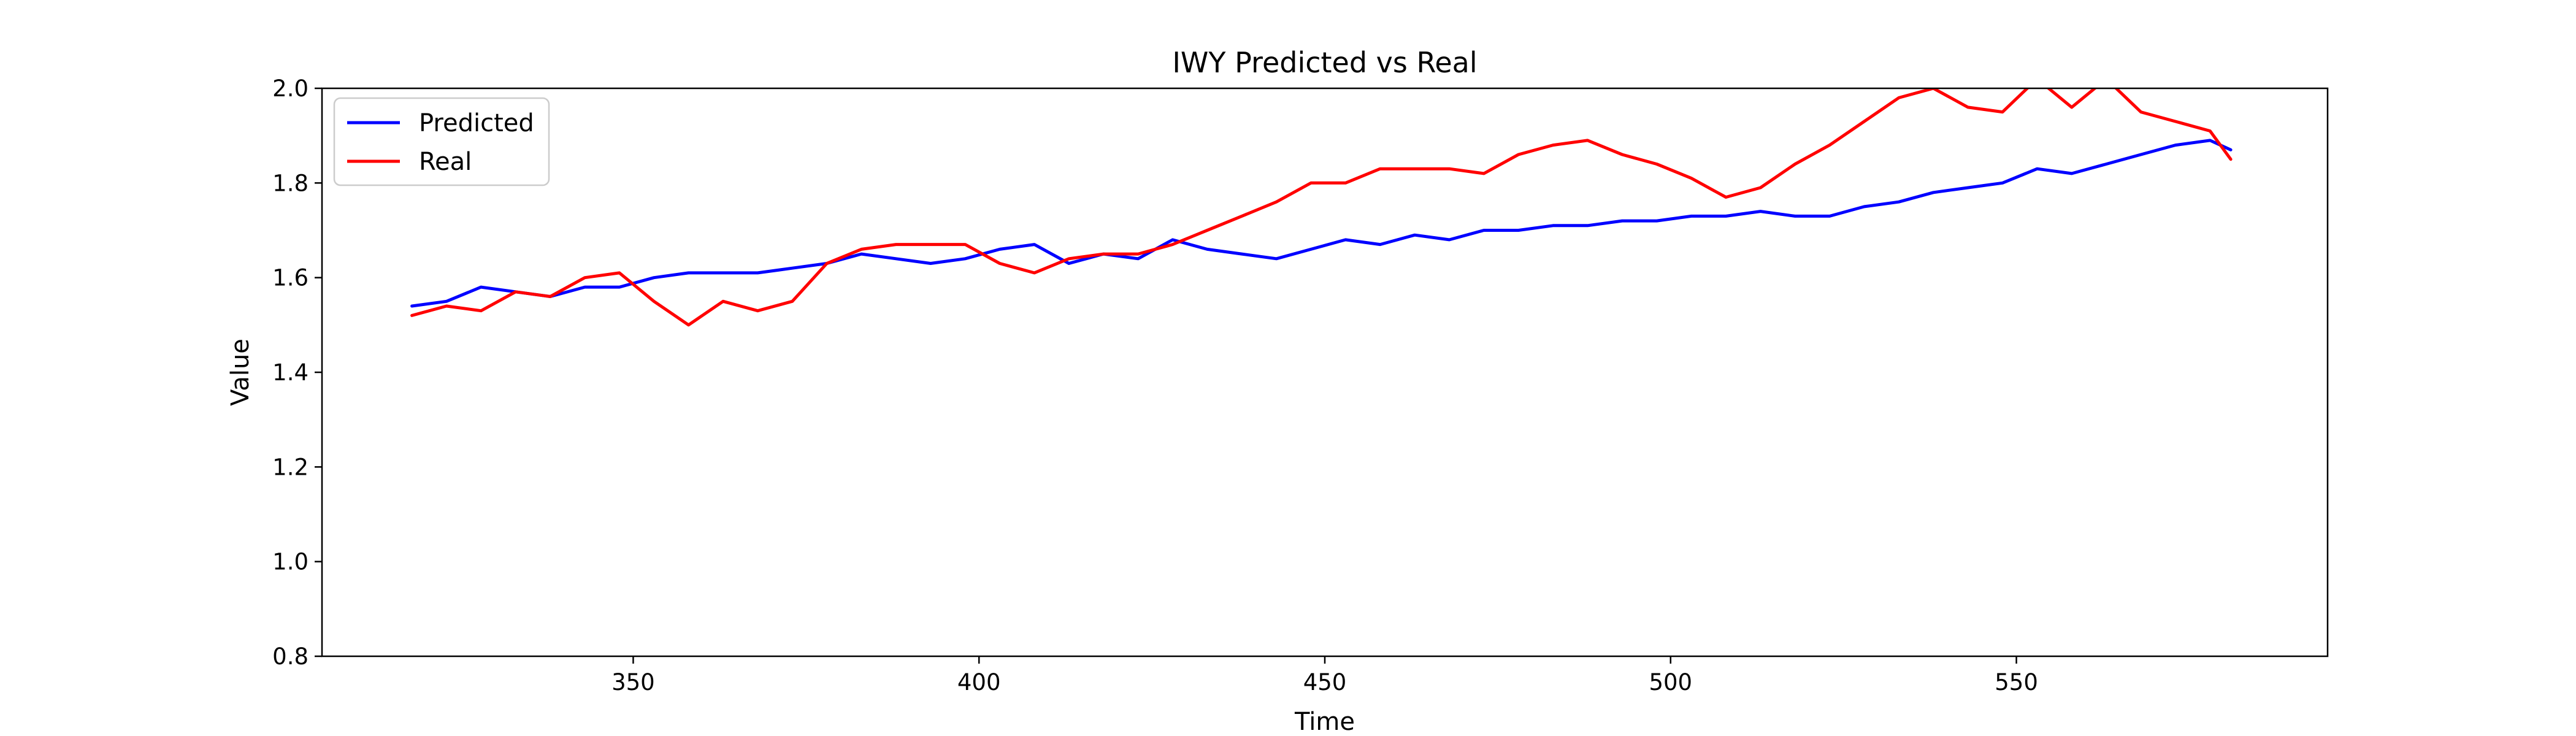  Describe the element at coordinates (476, 123) in the screenshot. I see `legend-label-predicted: Predicted` at that location.